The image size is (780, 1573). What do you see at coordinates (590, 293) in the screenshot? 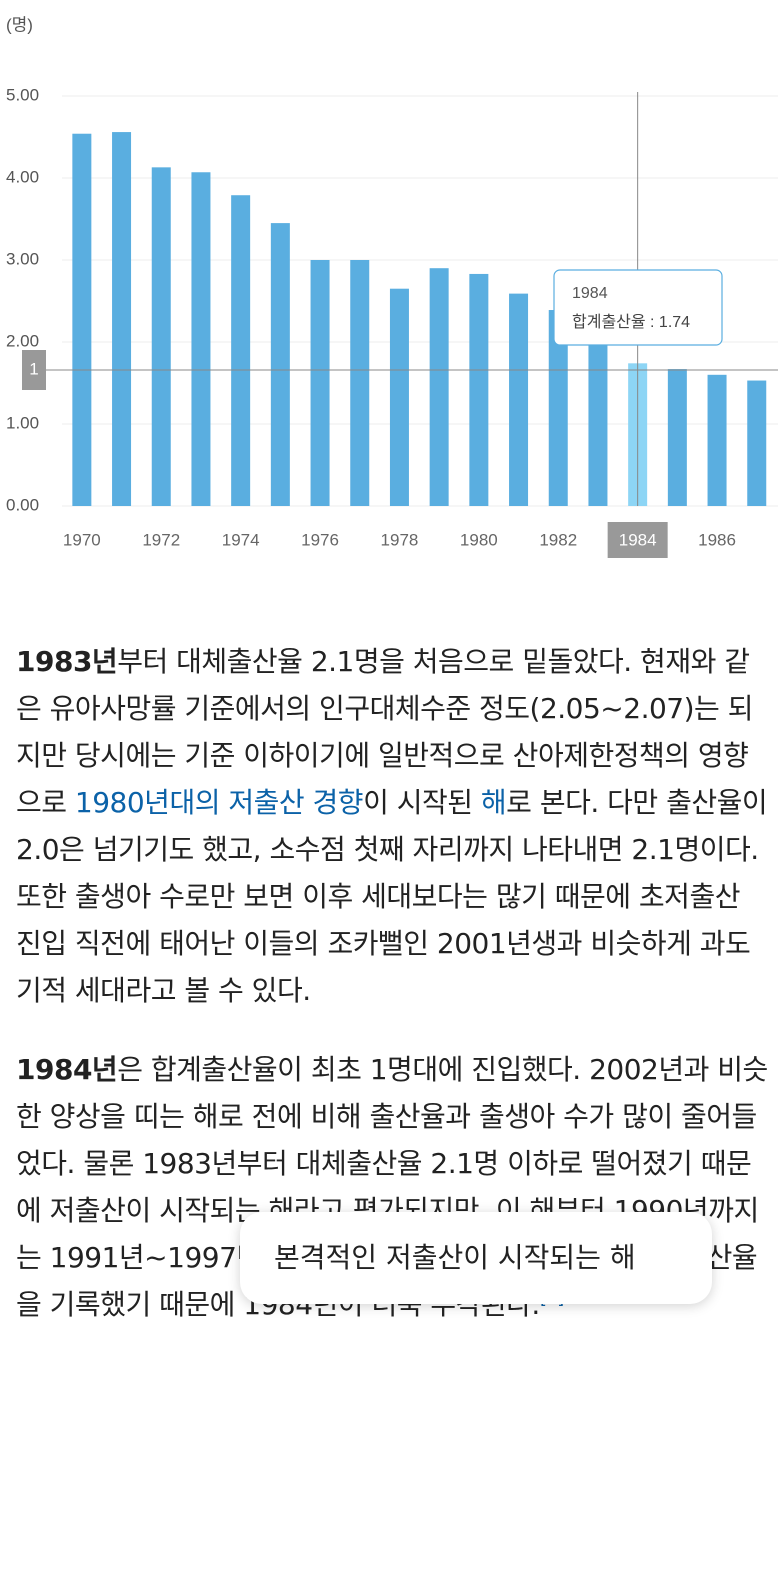
I see `tooltip-title: 1984` at bounding box center [590, 293].